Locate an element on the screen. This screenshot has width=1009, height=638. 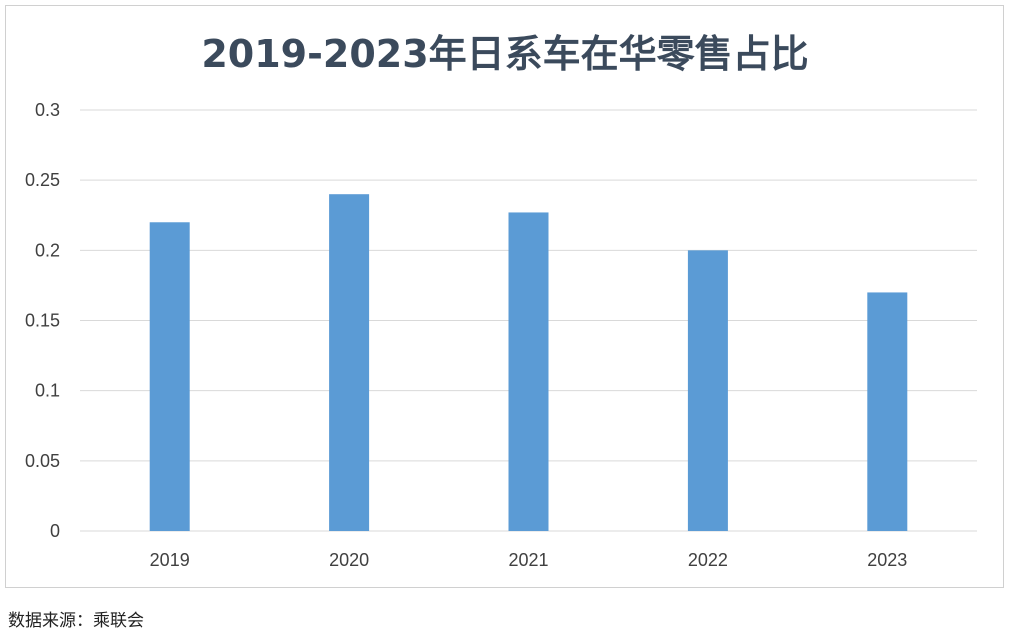
x-tick-label: 2019 is located at coordinates (170, 560).